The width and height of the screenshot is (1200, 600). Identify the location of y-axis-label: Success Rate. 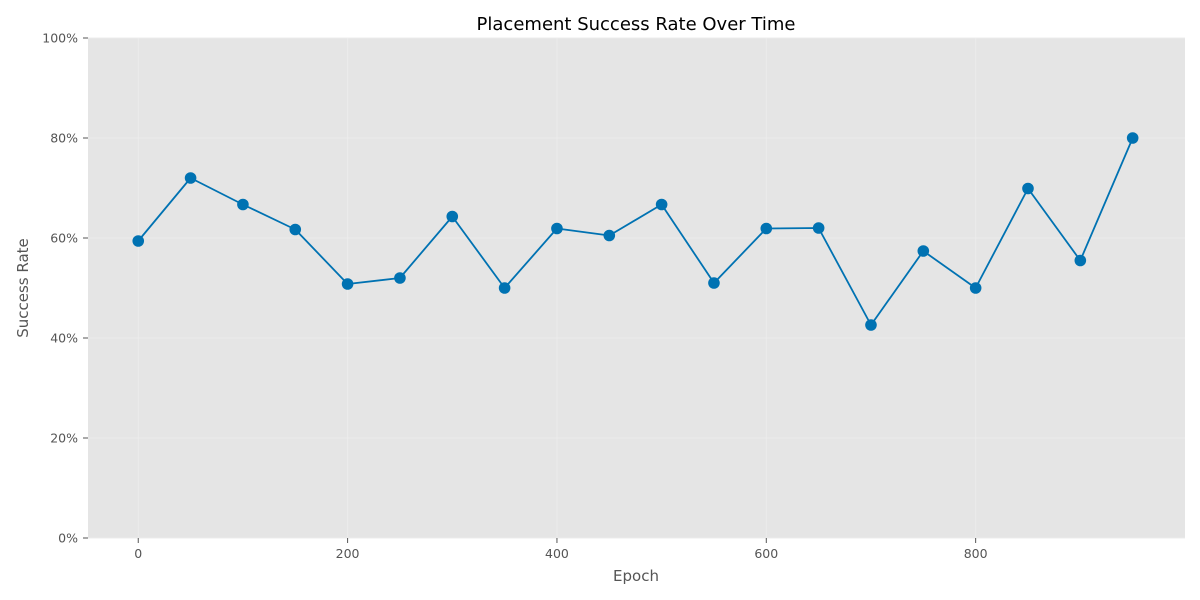
(23, 288).